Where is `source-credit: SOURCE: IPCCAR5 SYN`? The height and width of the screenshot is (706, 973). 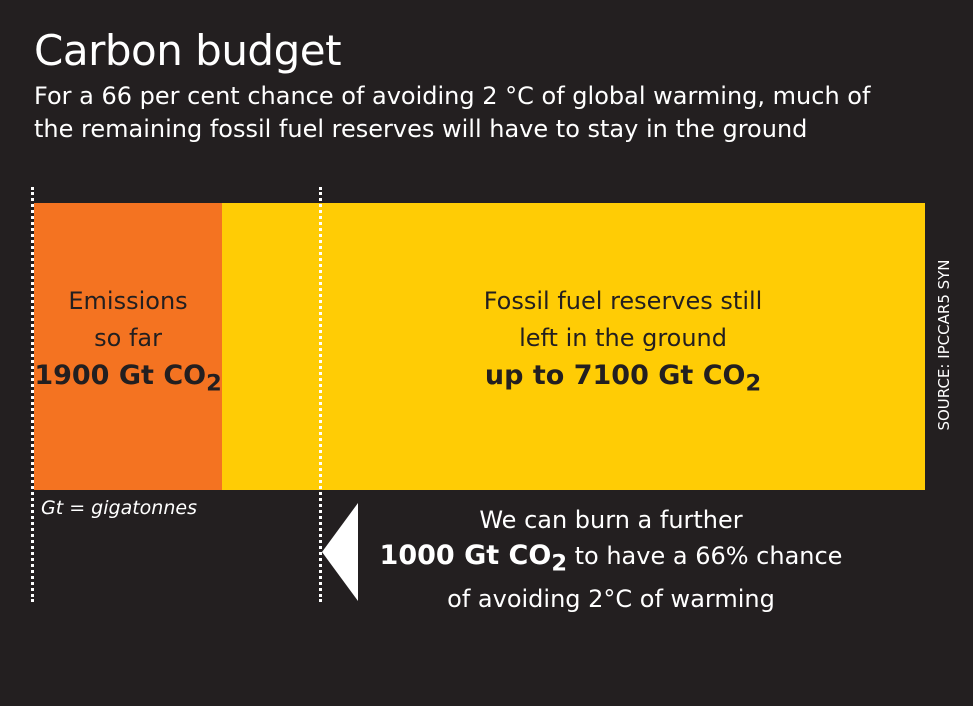
source-credit: SOURCE: IPCCAR5 SYN is located at coordinates (944, 345).